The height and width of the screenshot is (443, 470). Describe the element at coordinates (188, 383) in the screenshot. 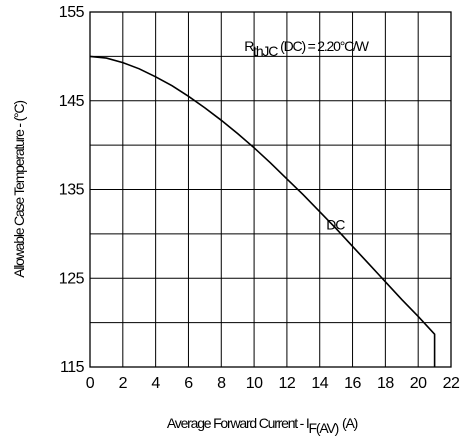

I see `x-tick-label: 6` at that location.